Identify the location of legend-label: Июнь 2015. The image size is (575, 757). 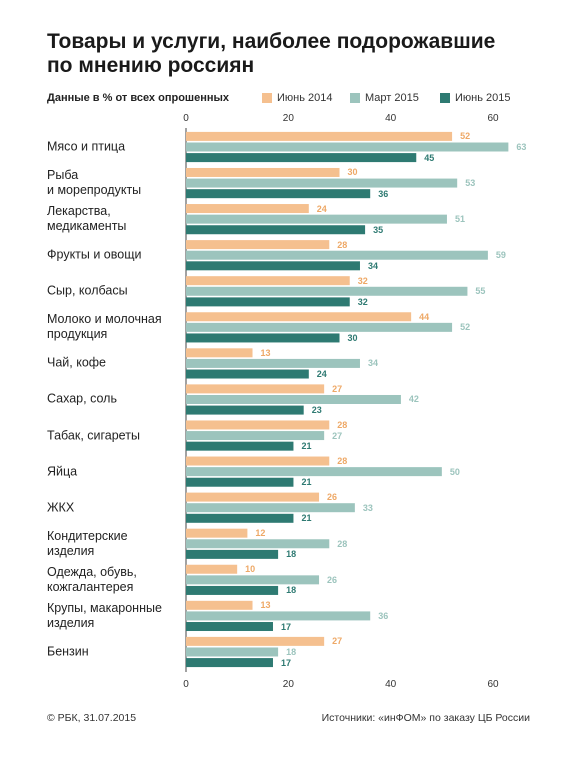
(483, 98).